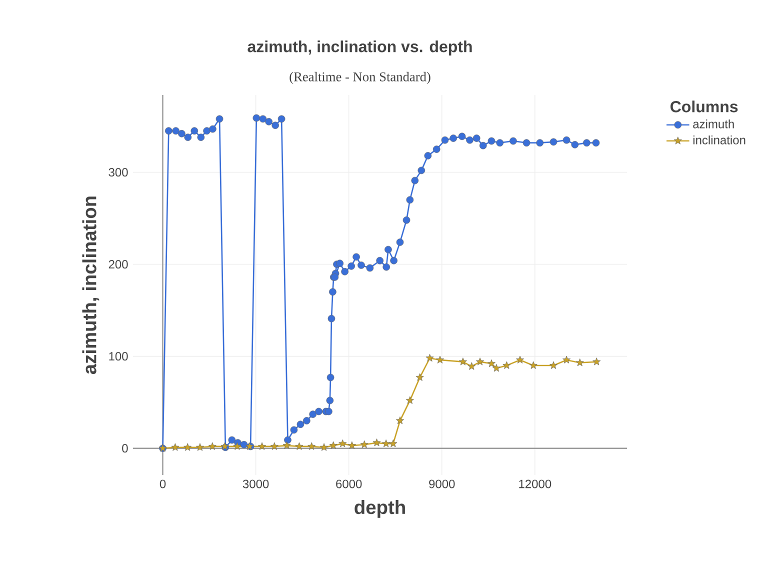 Image resolution: width=767 pixels, height=563 pixels. I want to click on x-tick-label: 9000, so click(442, 484).